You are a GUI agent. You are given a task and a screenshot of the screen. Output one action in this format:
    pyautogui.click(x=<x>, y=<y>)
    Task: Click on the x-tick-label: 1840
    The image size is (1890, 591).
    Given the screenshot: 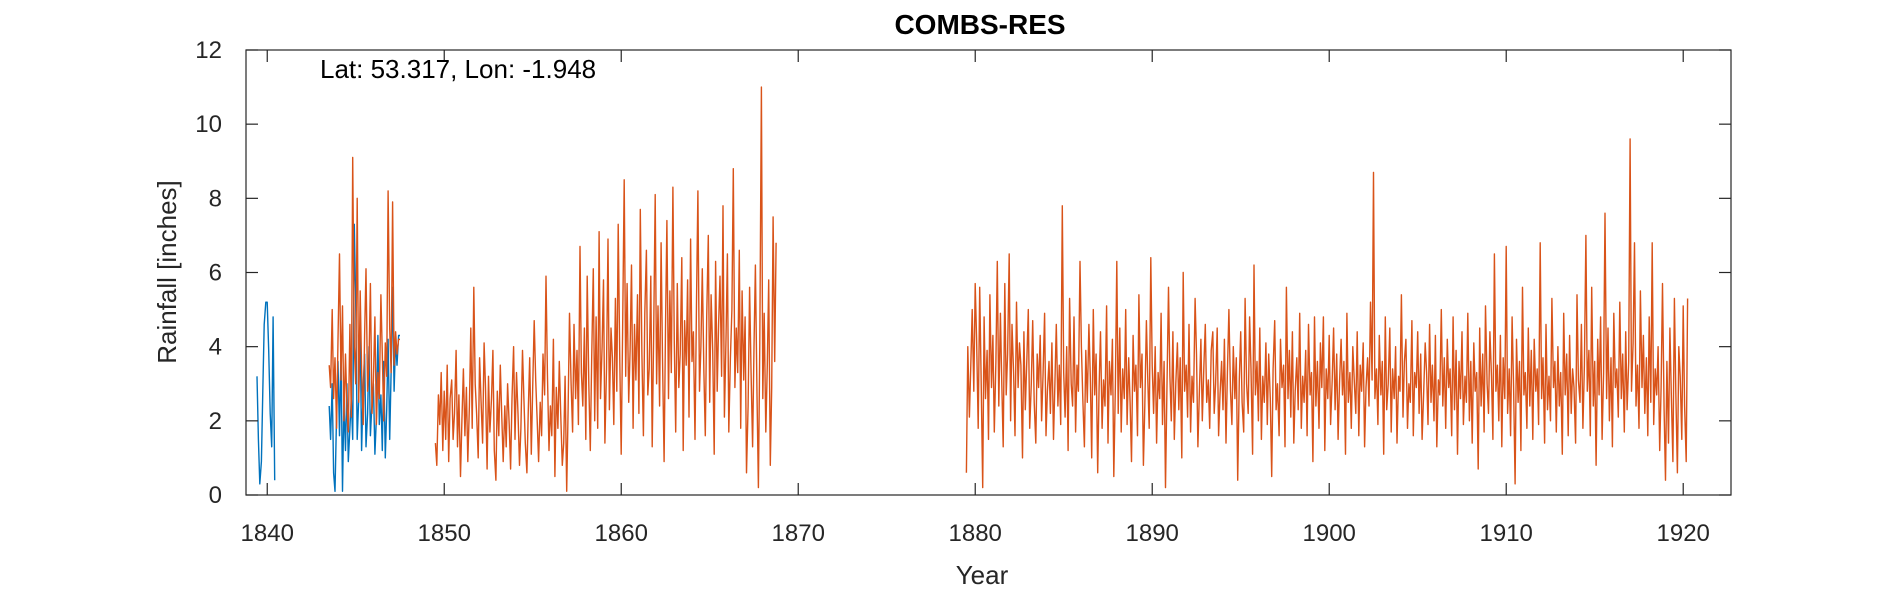 What is the action you would take?
    pyautogui.click(x=267, y=533)
    